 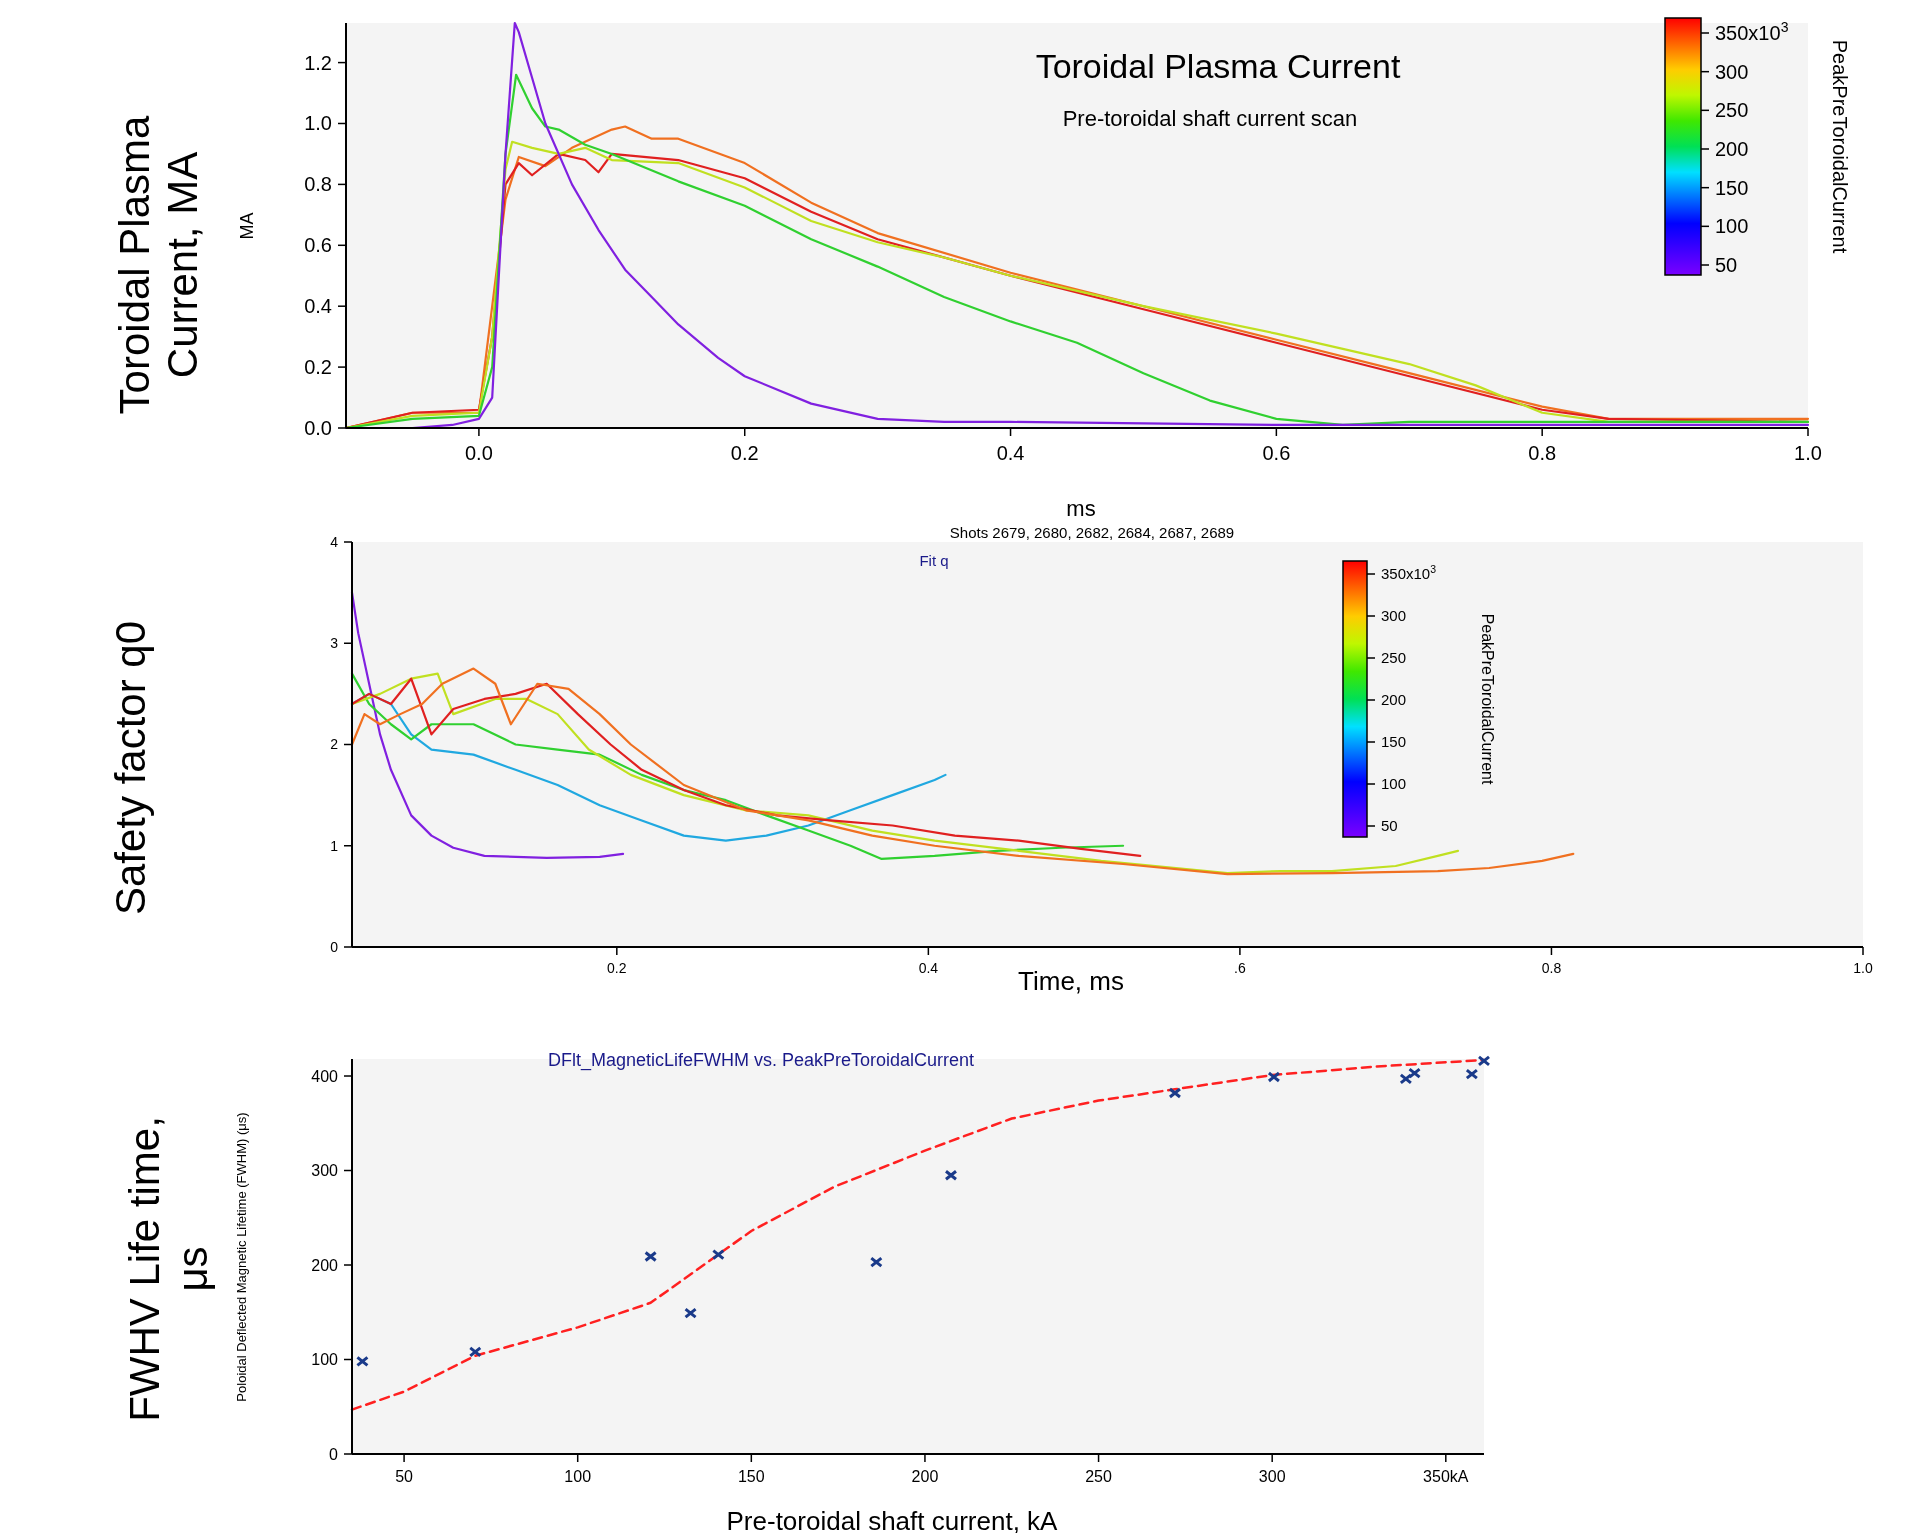 What do you see at coordinates (318, 245) in the screenshot?
I see `y-tick-label: 0.6` at bounding box center [318, 245].